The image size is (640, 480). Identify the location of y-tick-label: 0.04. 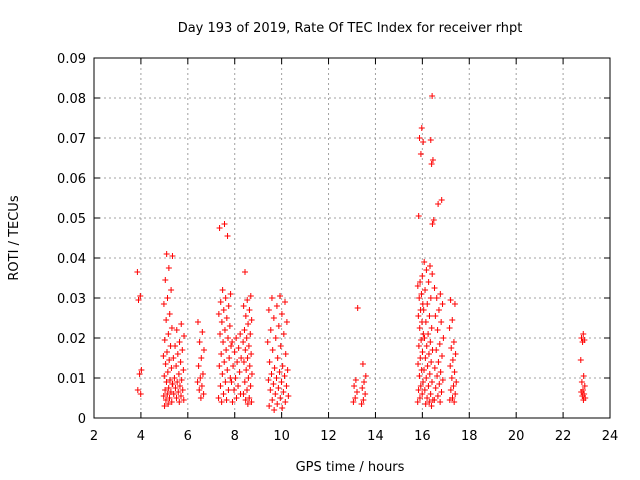
(71, 259).